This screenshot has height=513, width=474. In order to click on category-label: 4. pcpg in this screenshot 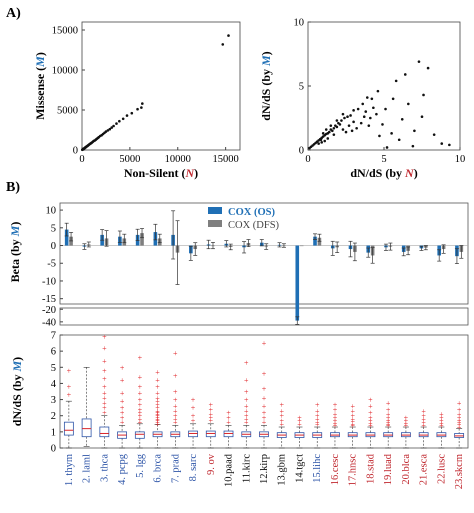, I will do `click(122, 469)`.